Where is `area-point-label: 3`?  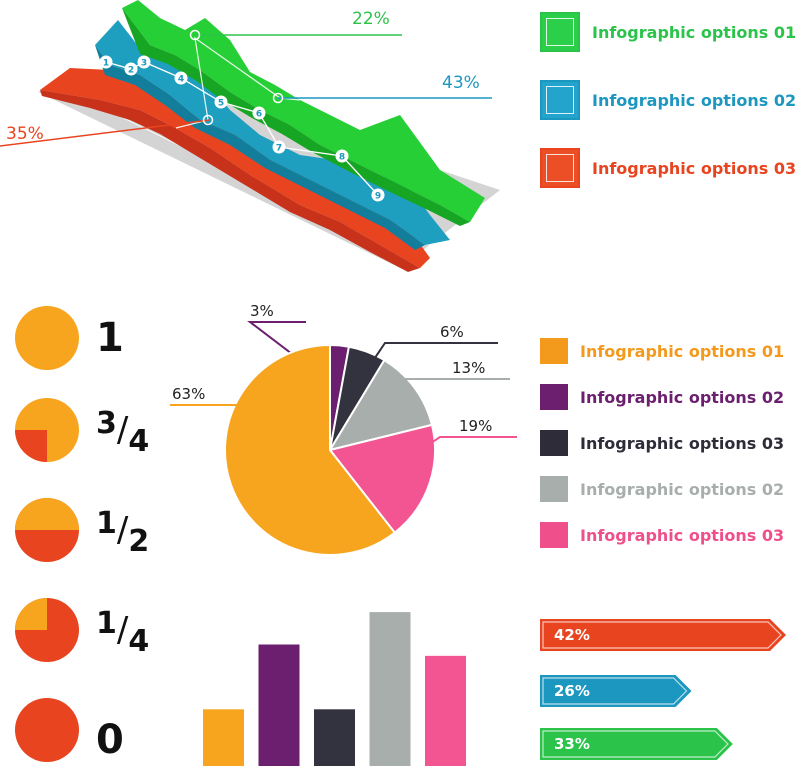
area-point-label: 3 is located at coordinates (144, 64).